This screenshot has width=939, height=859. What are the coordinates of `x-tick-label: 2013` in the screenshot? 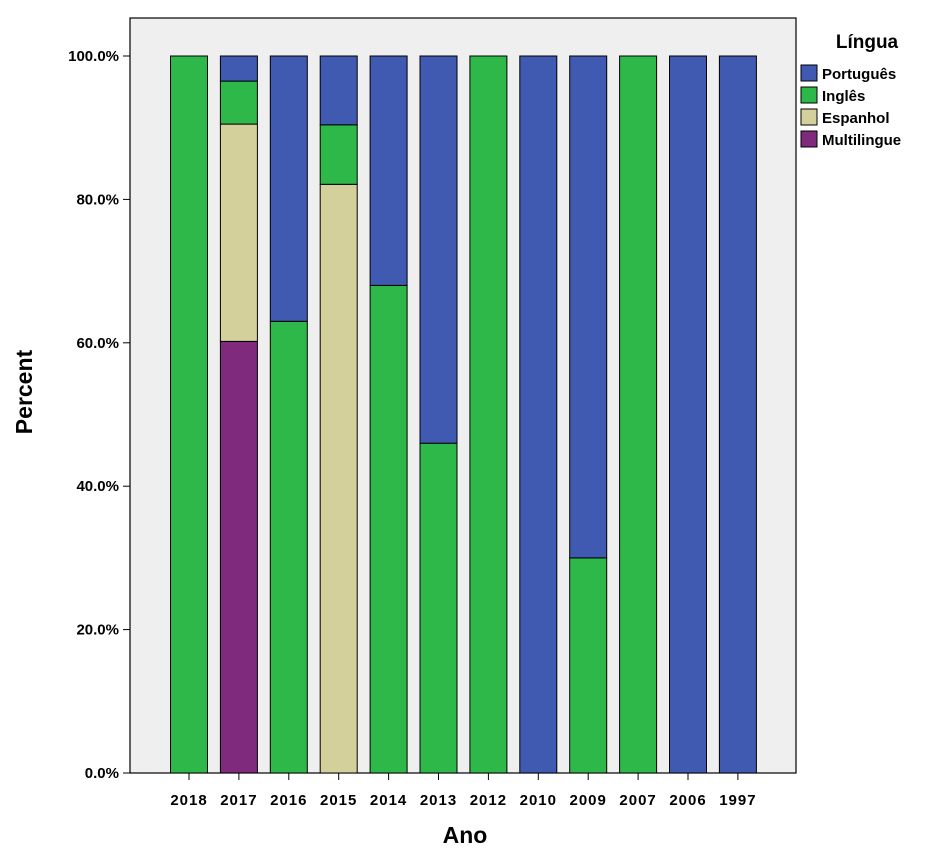 It's located at (438, 800).